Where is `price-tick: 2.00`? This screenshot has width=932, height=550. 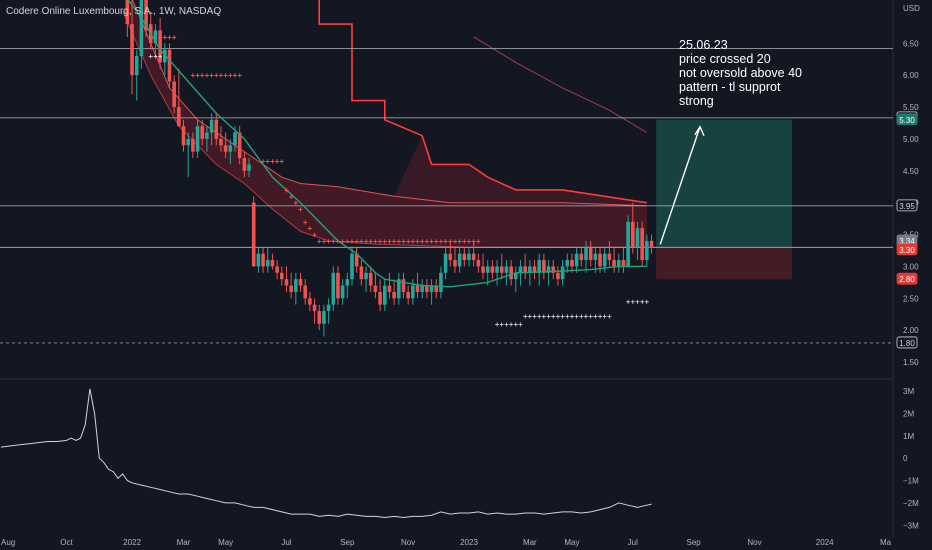 price-tick: 2.00 is located at coordinates (911, 330).